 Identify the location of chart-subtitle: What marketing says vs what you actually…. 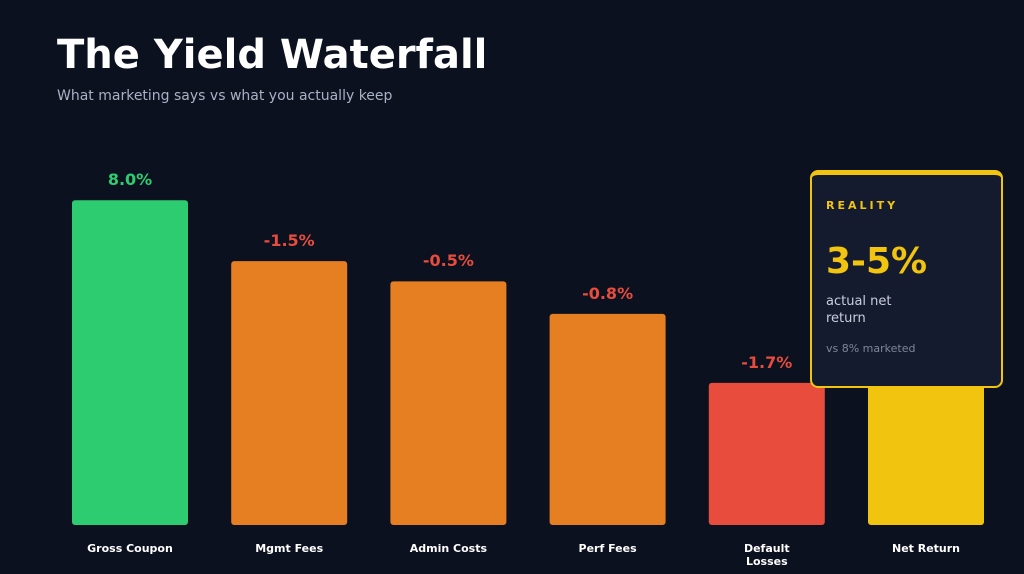
(225, 96).